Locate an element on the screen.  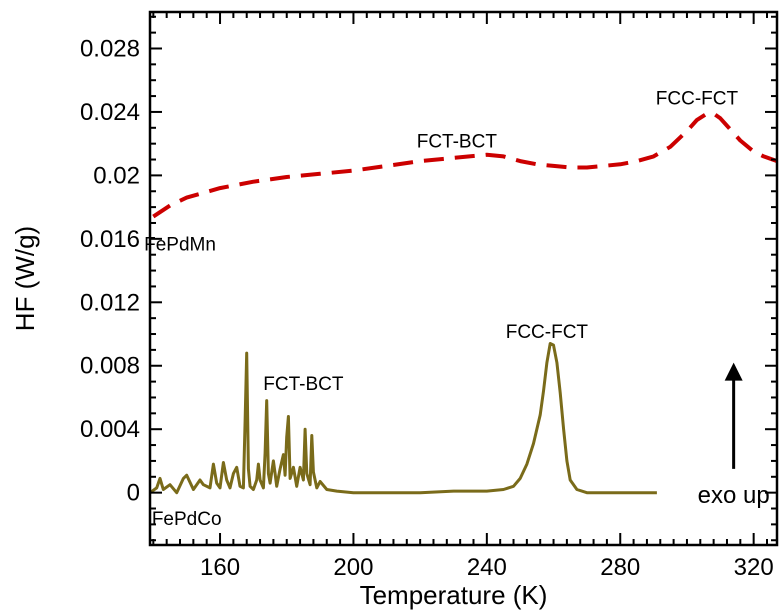
x-tick-label: 320 is located at coordinates (754, 567).